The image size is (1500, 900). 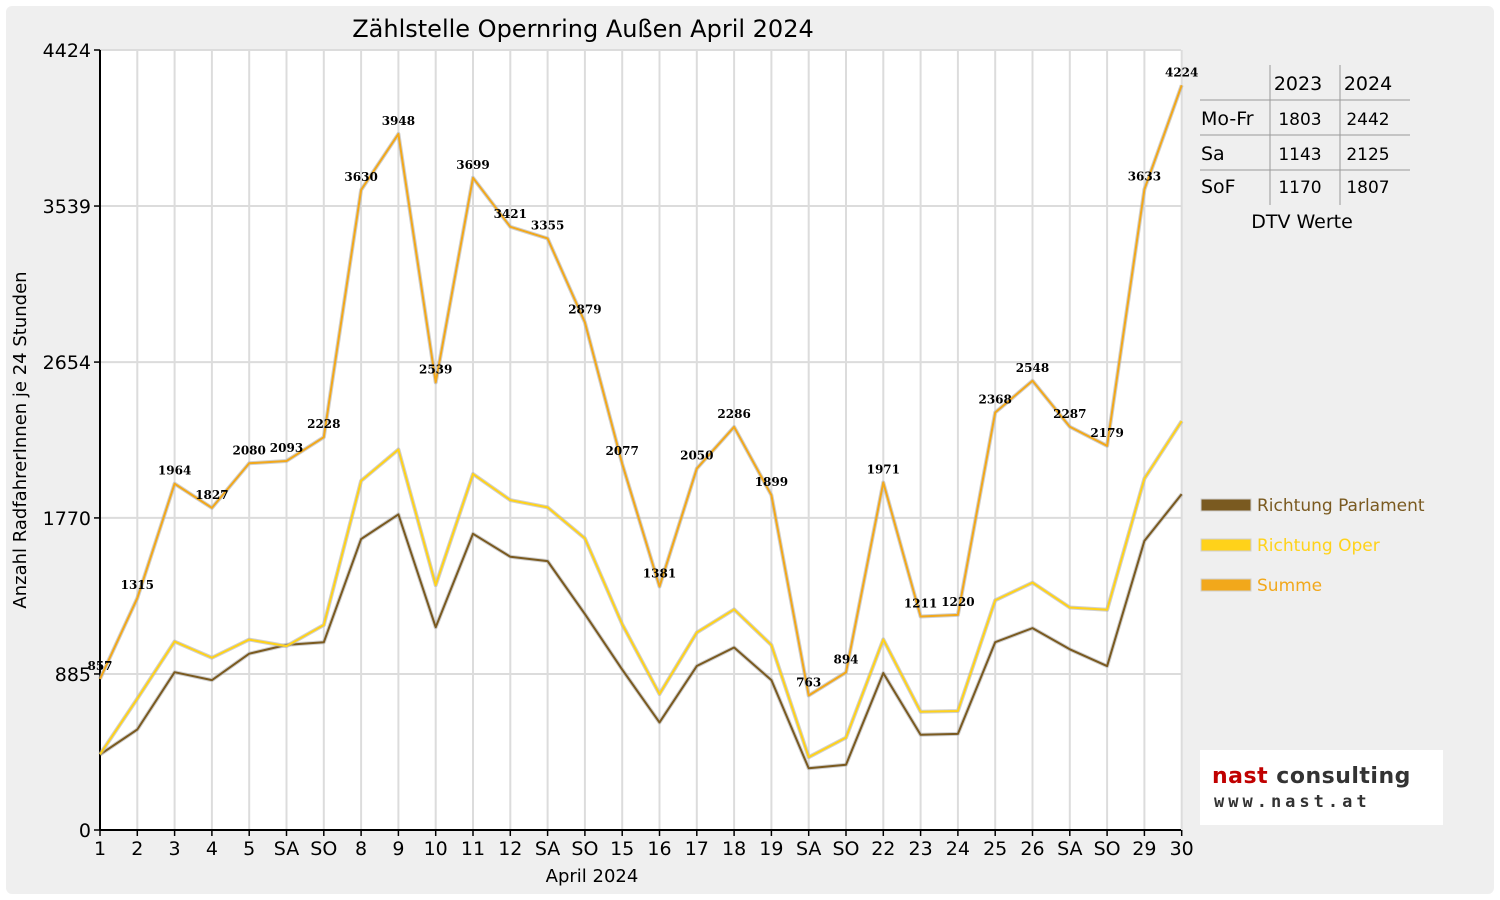 I want to click on dtv-row-label: Sa, so click(x=1213, y=154).